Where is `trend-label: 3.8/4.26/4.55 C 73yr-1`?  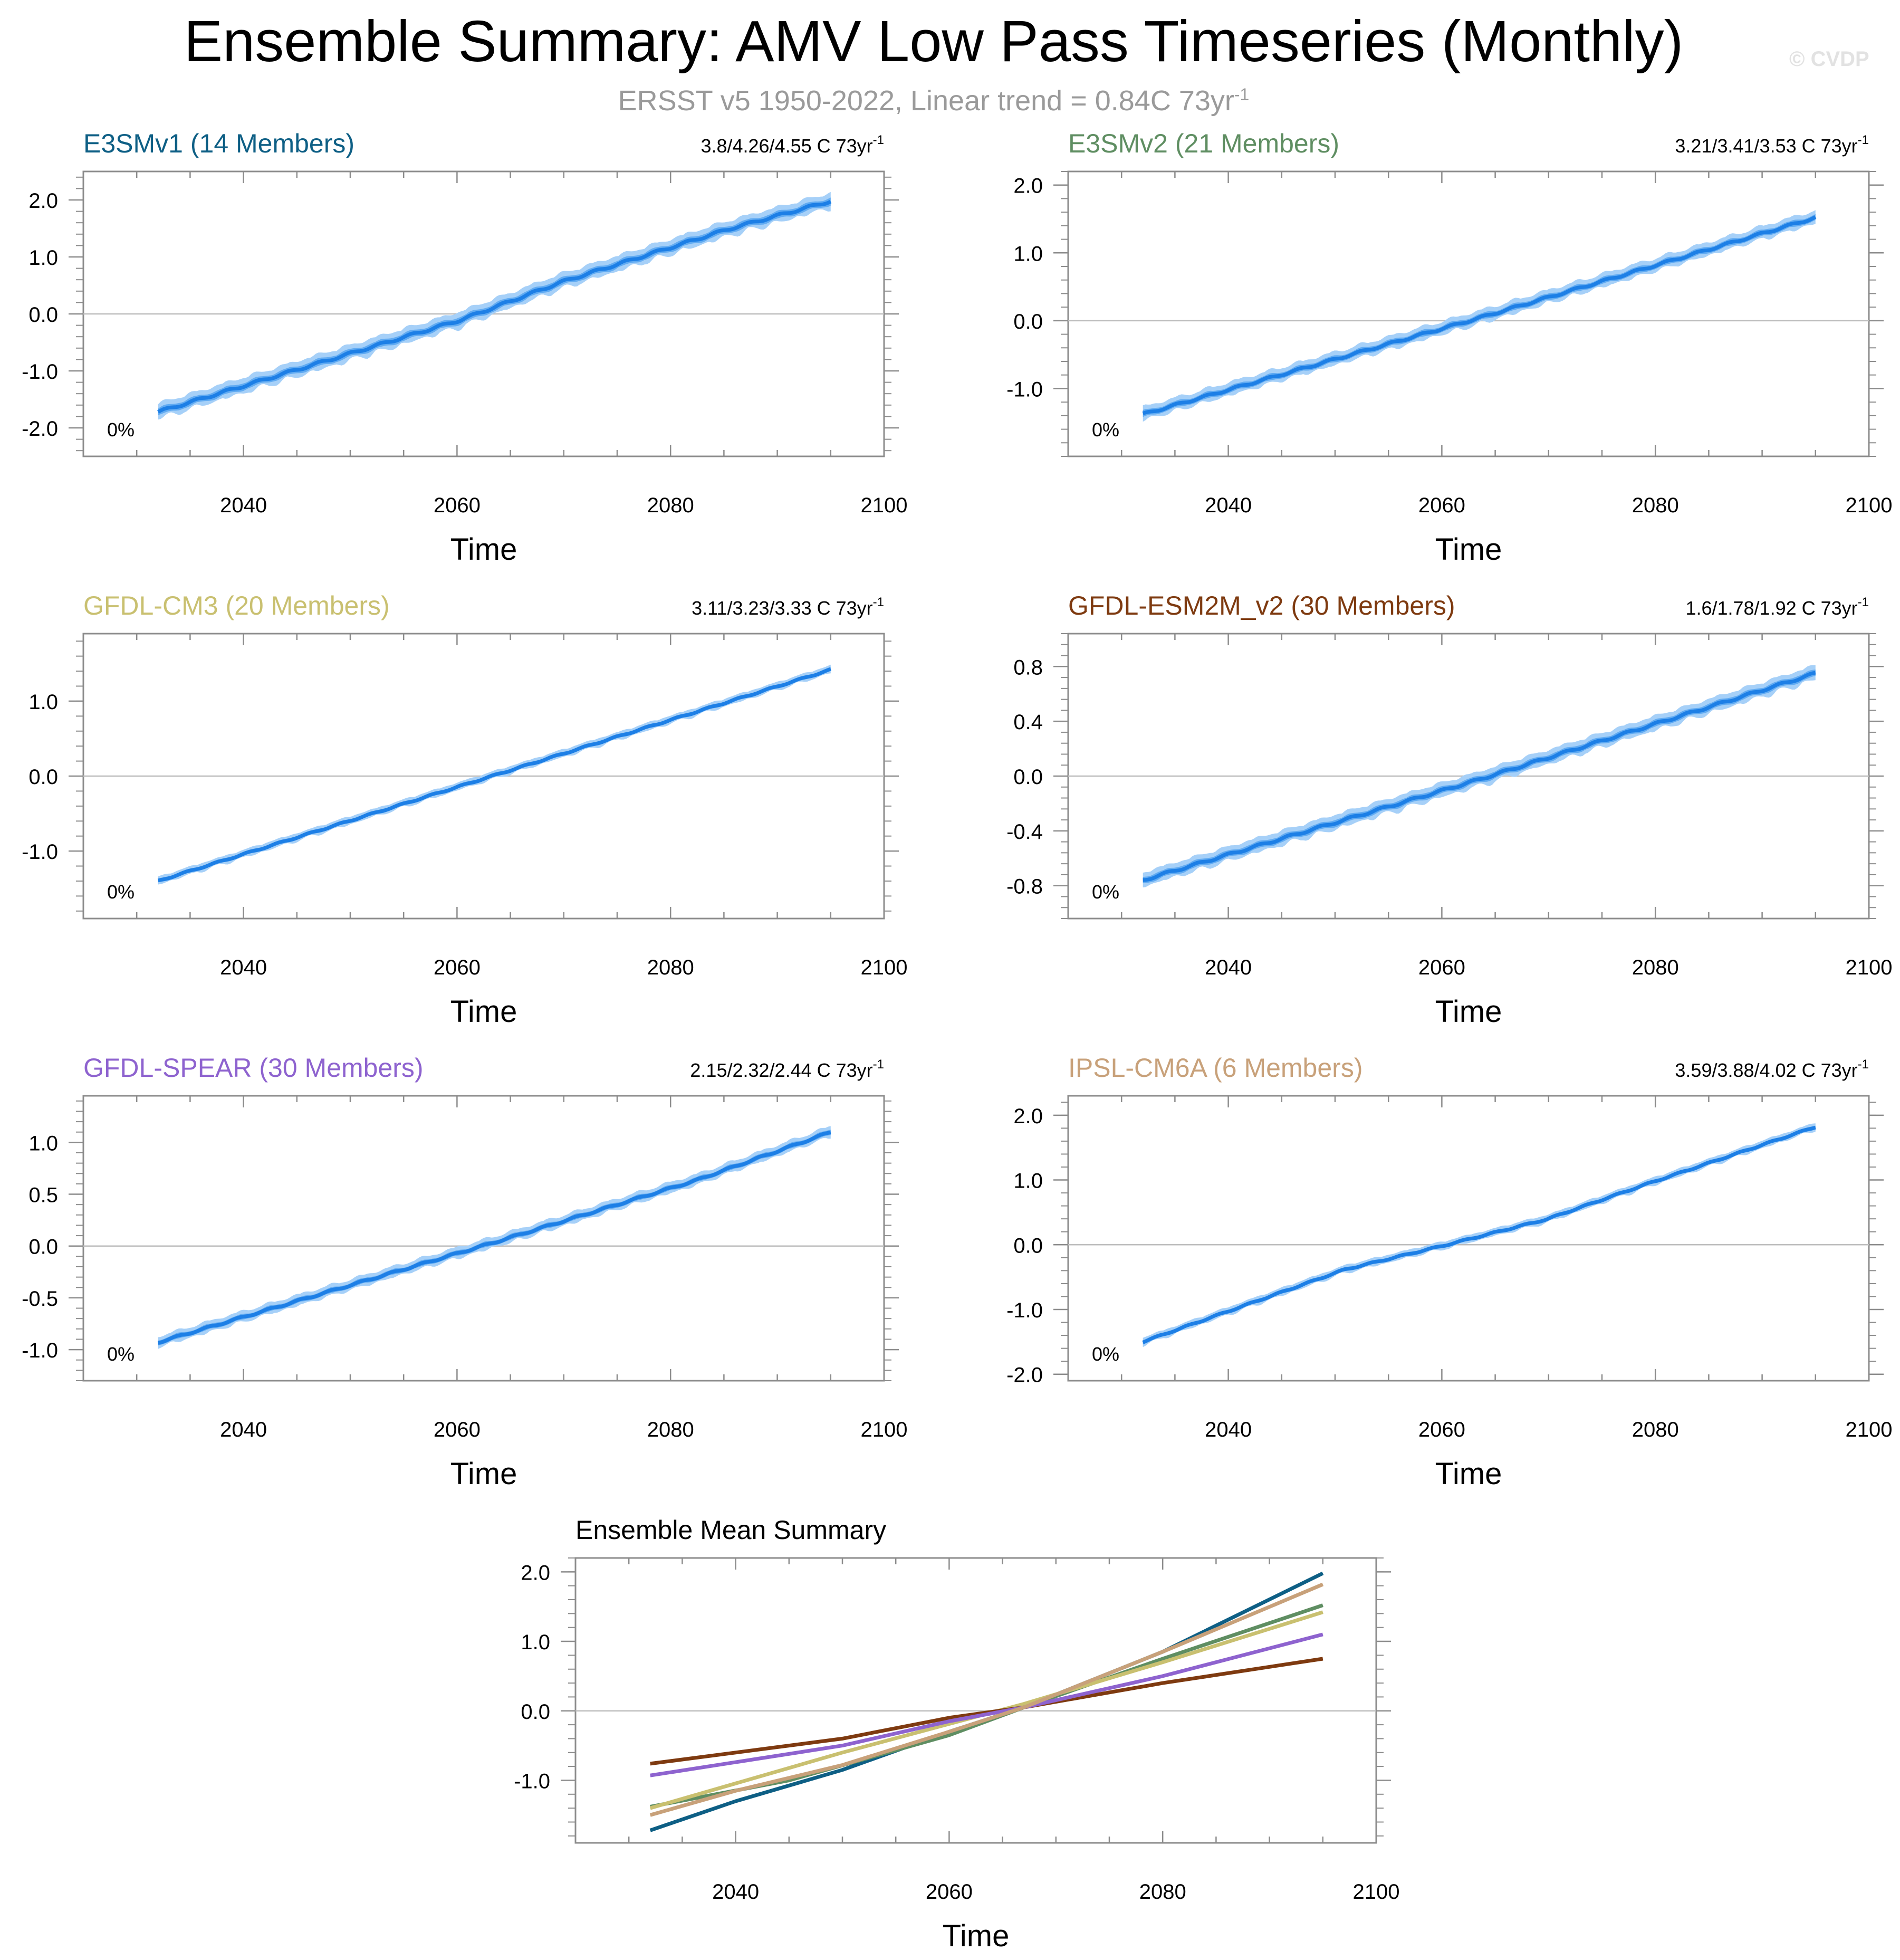 trend-label: 3.8/4.26/4.55 C 73yr-1 is located at coordinates (792, 145).